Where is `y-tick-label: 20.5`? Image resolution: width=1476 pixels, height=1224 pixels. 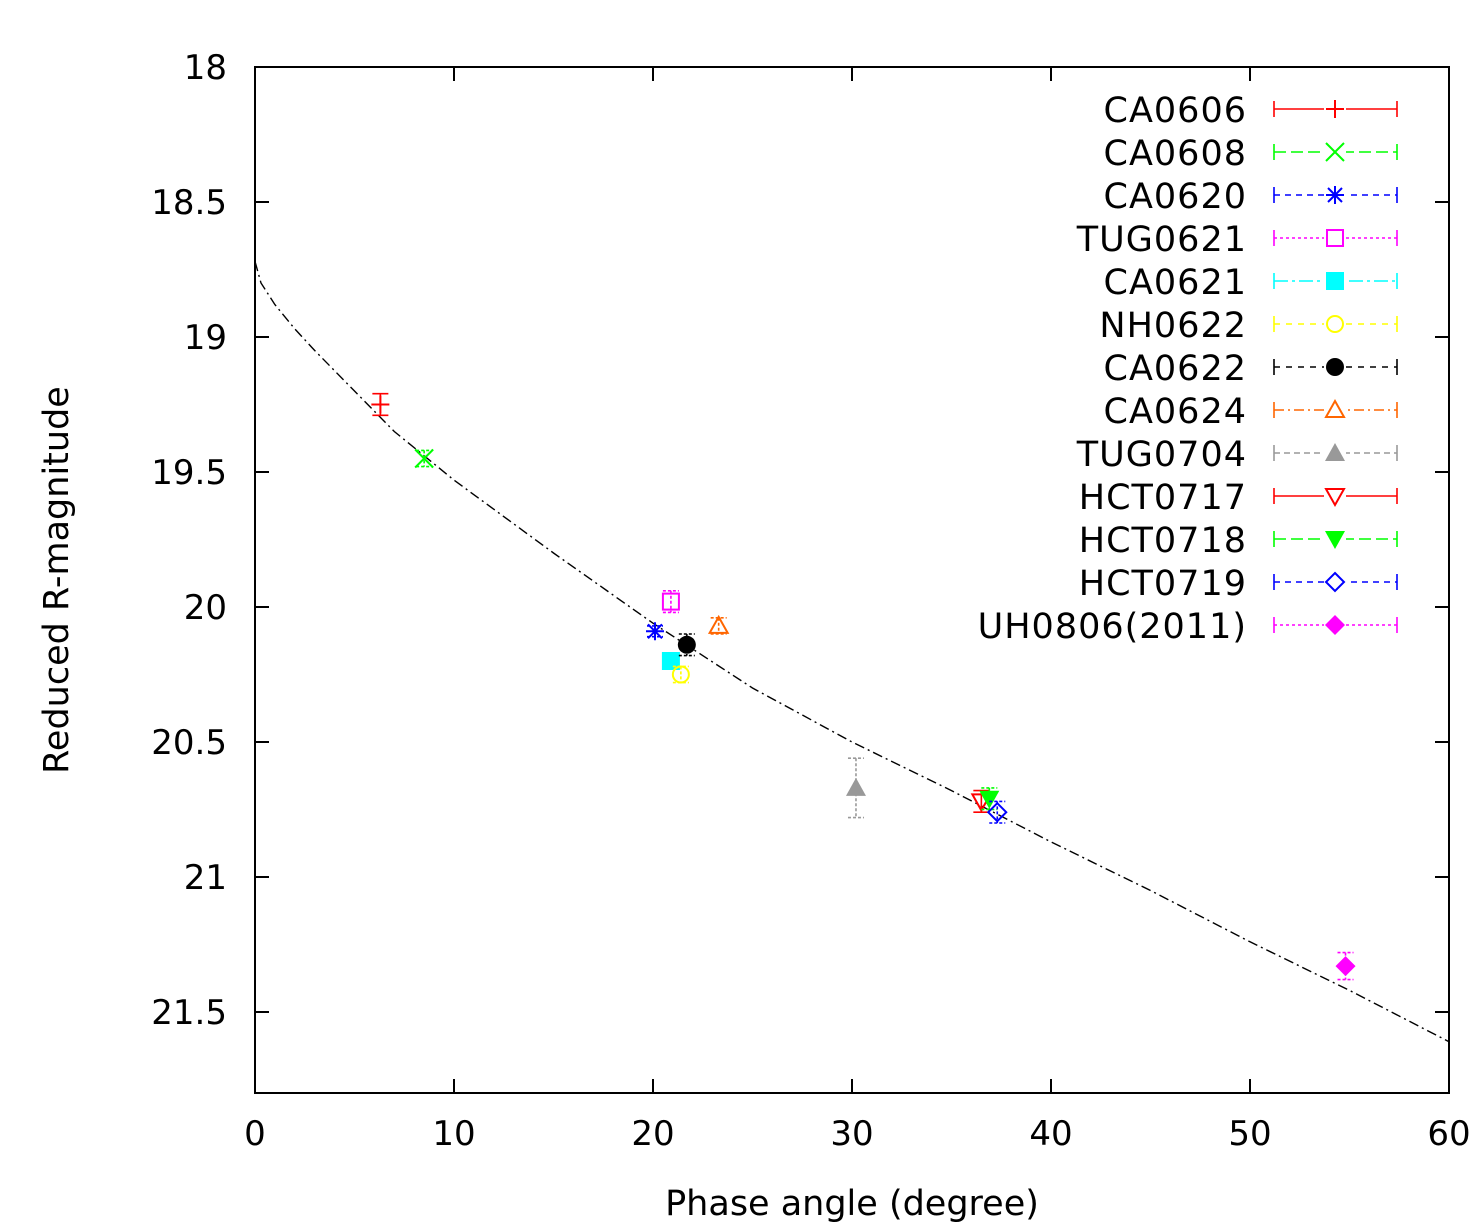
y-tick-label: 20.5 is located at coordinates (189, 743).